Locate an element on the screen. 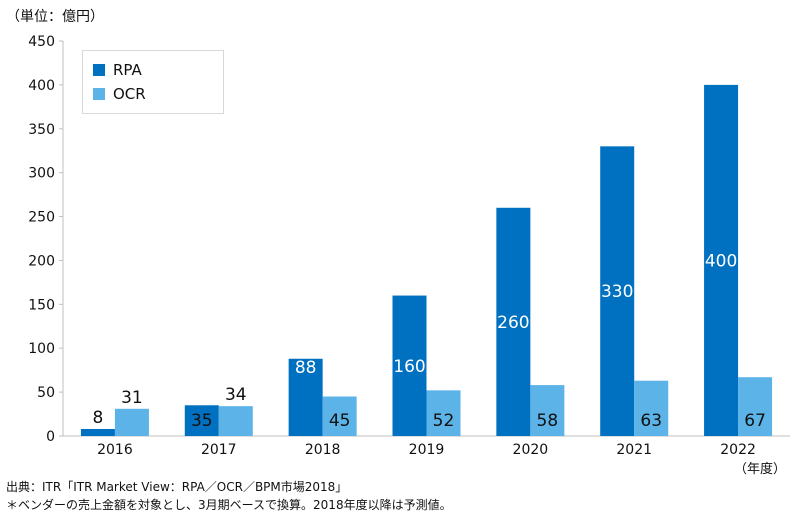 The height and width of the screenshot is (518, 800). y-tick-label: 150 is located at coordinates (41, 305).